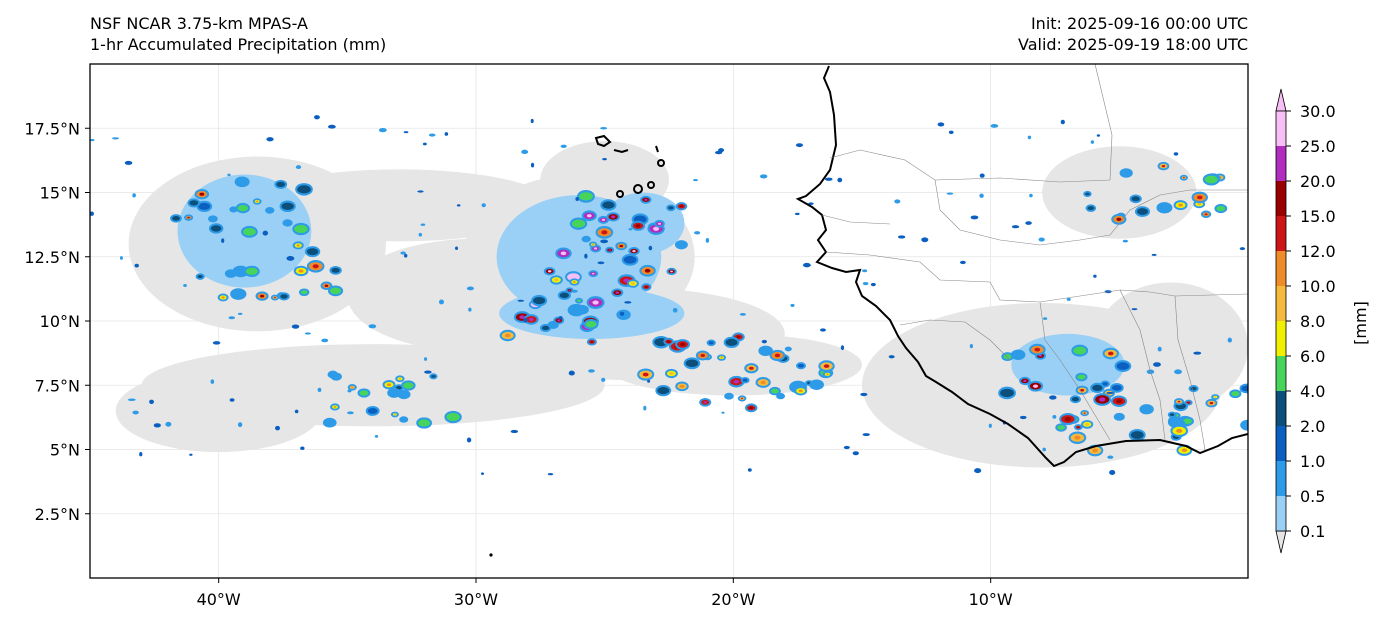  I want to click on colorbar-level-label: 8.0, so click(1312, 321).